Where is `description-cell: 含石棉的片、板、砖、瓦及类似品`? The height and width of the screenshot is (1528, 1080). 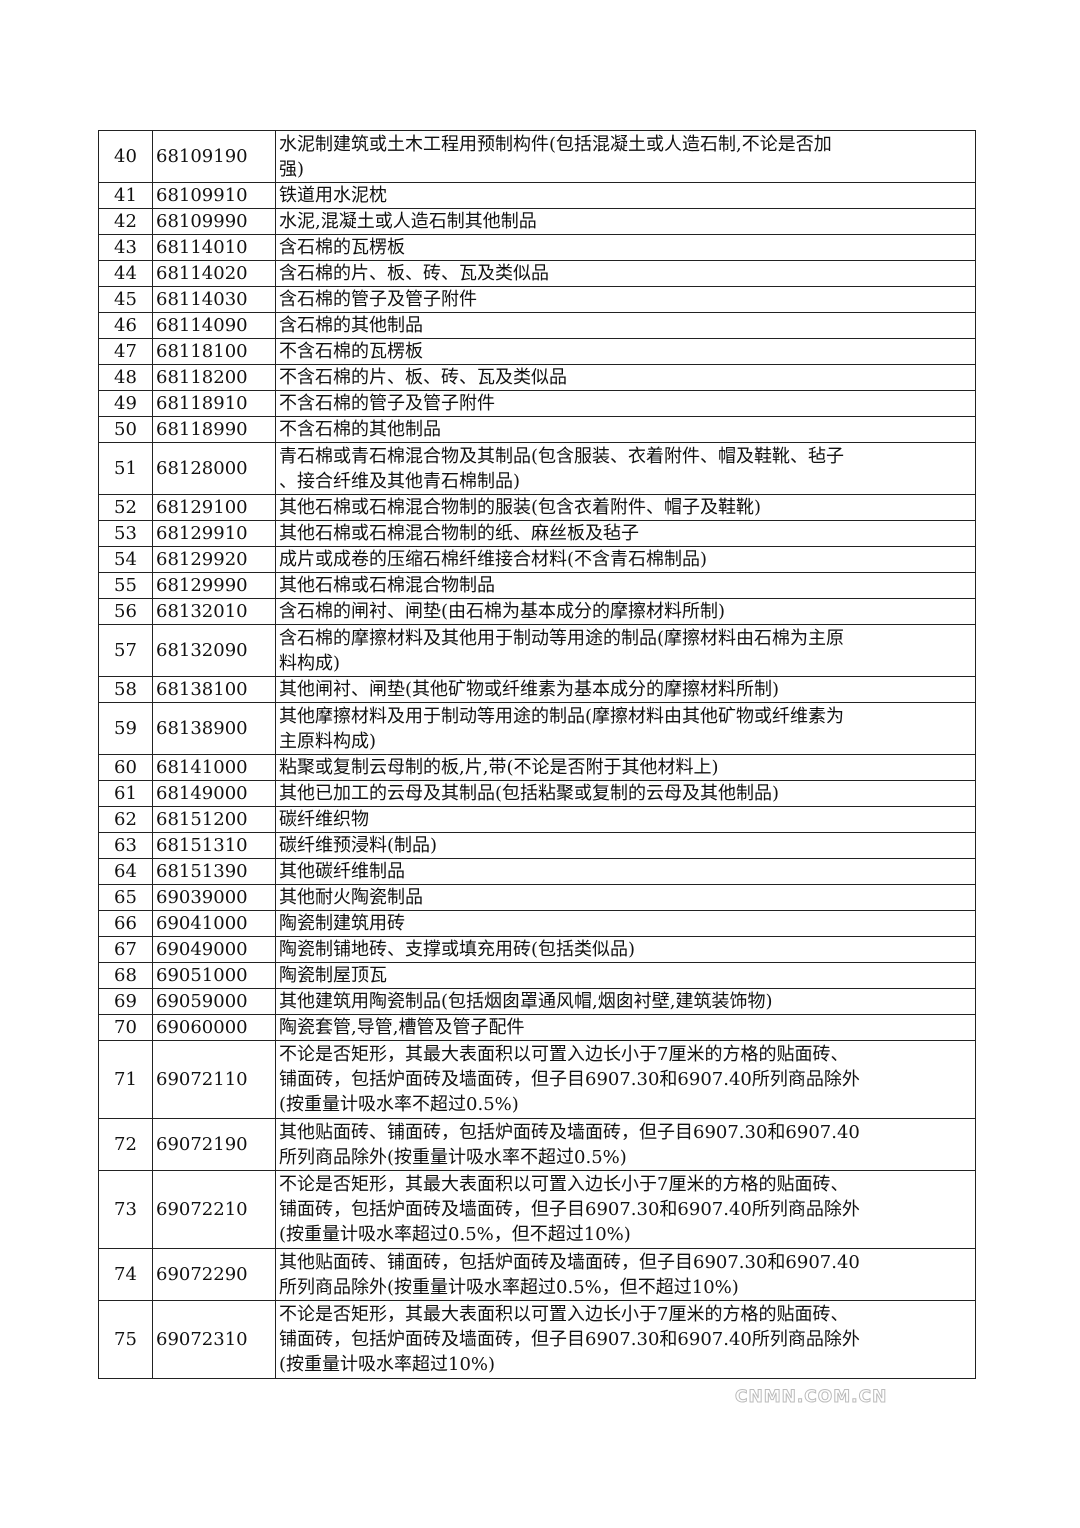
description-cell: 含石棉的片、板、砖、瓦及类似品 is located at coordinates (625, 273).